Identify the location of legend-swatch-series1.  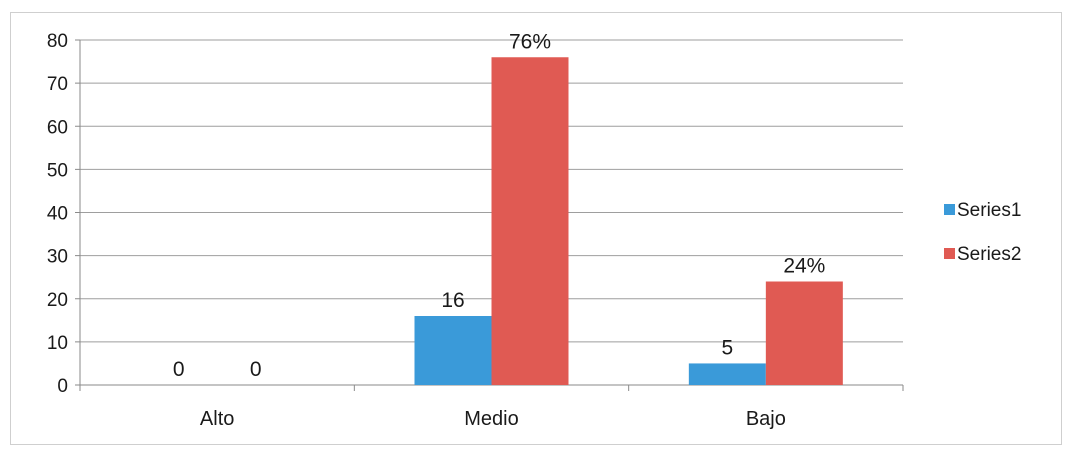
(949, 209).